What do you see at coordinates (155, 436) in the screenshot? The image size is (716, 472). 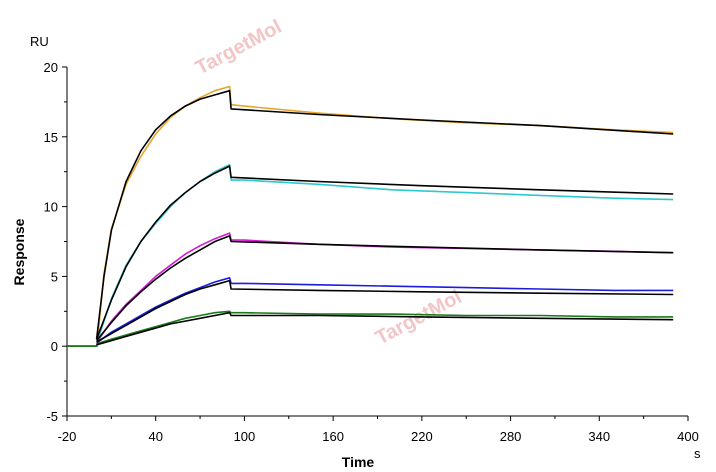 I see `x-tick-label: 40` at bounding box center [155, 436].